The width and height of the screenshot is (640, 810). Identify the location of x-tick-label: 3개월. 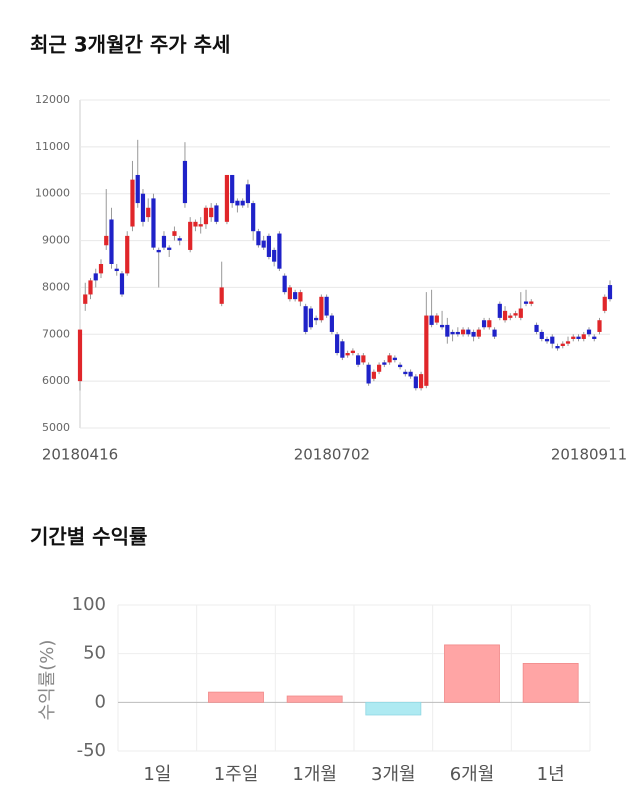
(393, 774).